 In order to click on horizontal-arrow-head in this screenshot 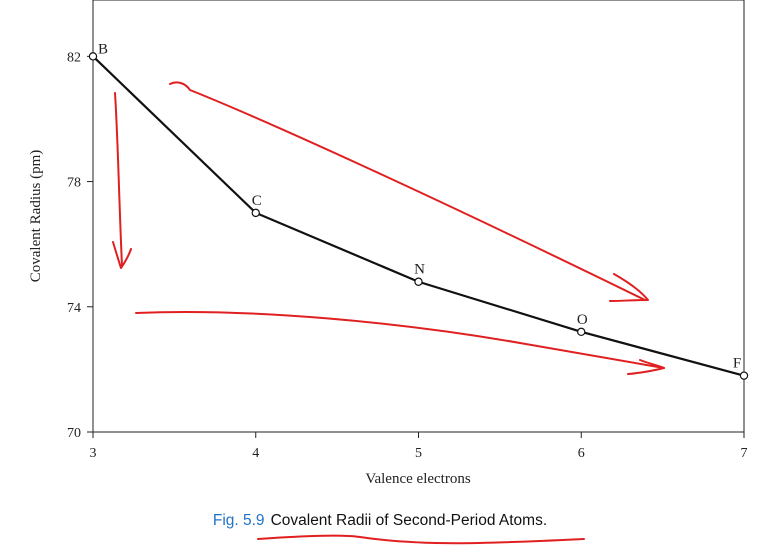, I will do `click(646, 367)`.